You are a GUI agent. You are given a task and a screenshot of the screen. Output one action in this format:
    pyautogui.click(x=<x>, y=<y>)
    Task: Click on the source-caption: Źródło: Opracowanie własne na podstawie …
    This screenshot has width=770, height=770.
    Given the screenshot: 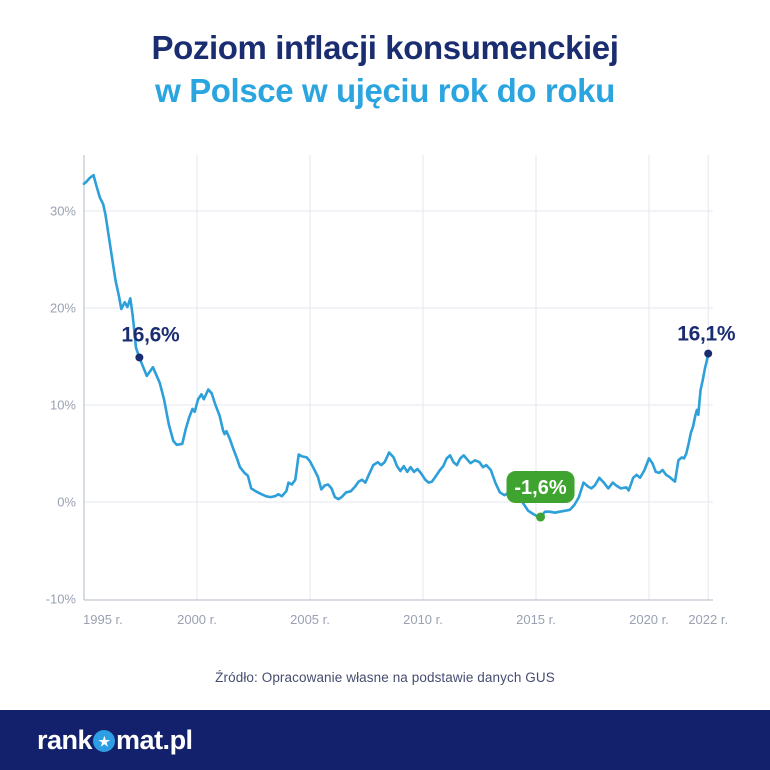 What is the action you would take?
    pyautogui.click(x=385, y=677)
    